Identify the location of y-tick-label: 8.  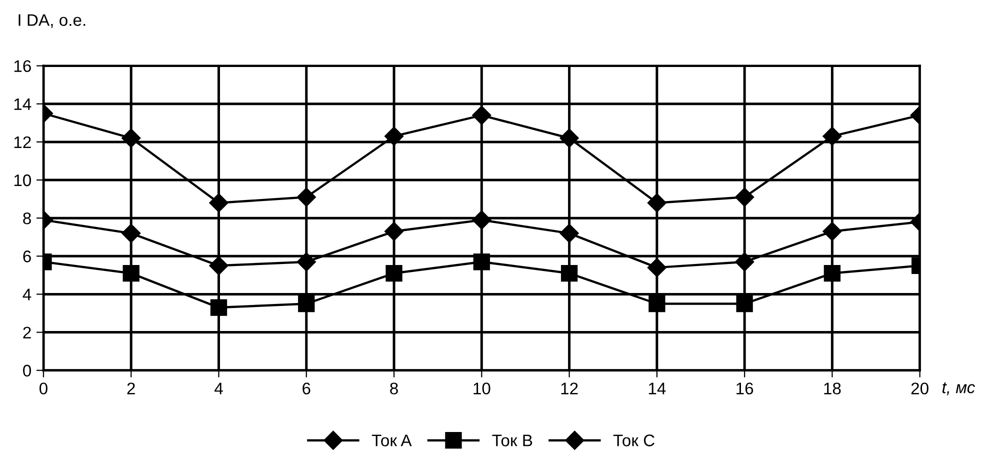
(27, 218).